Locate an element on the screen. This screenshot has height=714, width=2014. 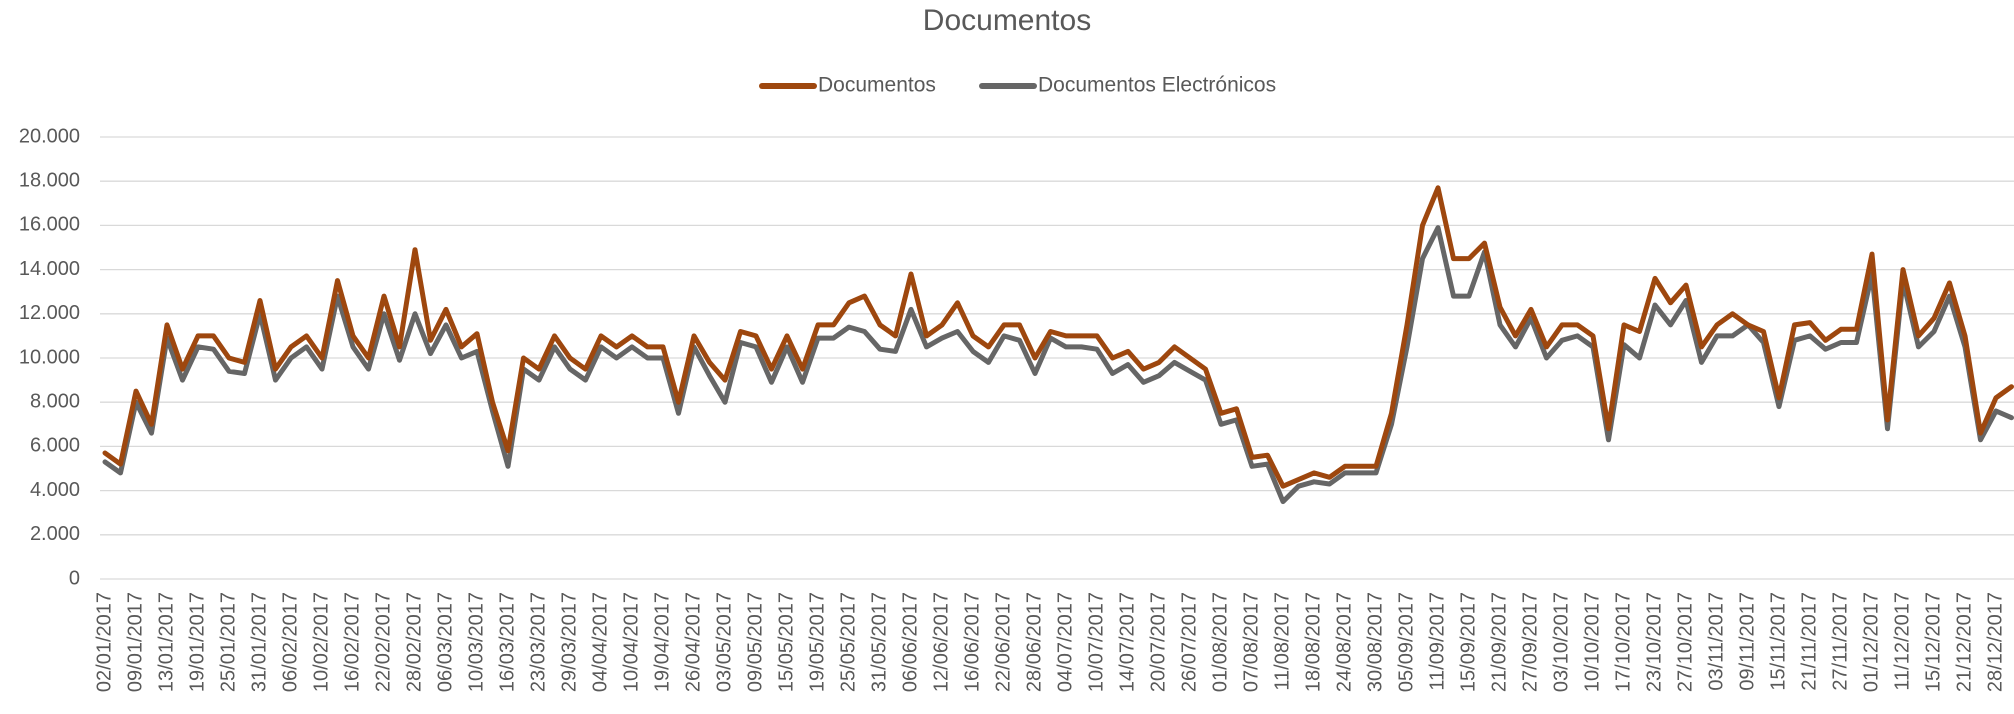
x-tick-label: 25/05/2017 is located at coordinates (848, 642).